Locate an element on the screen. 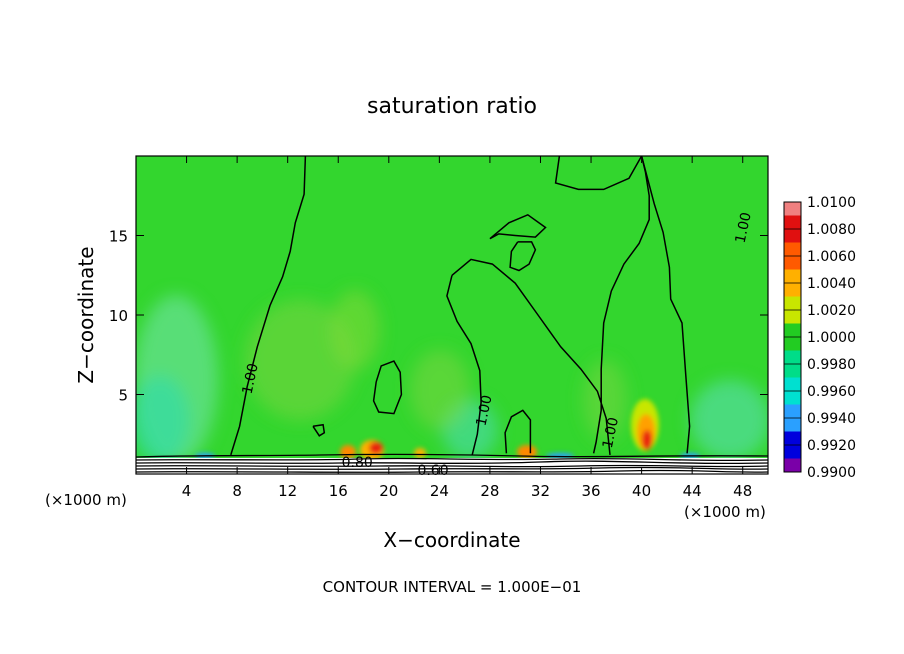 The image size is (904, 654). x-tick-label: 8 is located at coordinates (237, 491).